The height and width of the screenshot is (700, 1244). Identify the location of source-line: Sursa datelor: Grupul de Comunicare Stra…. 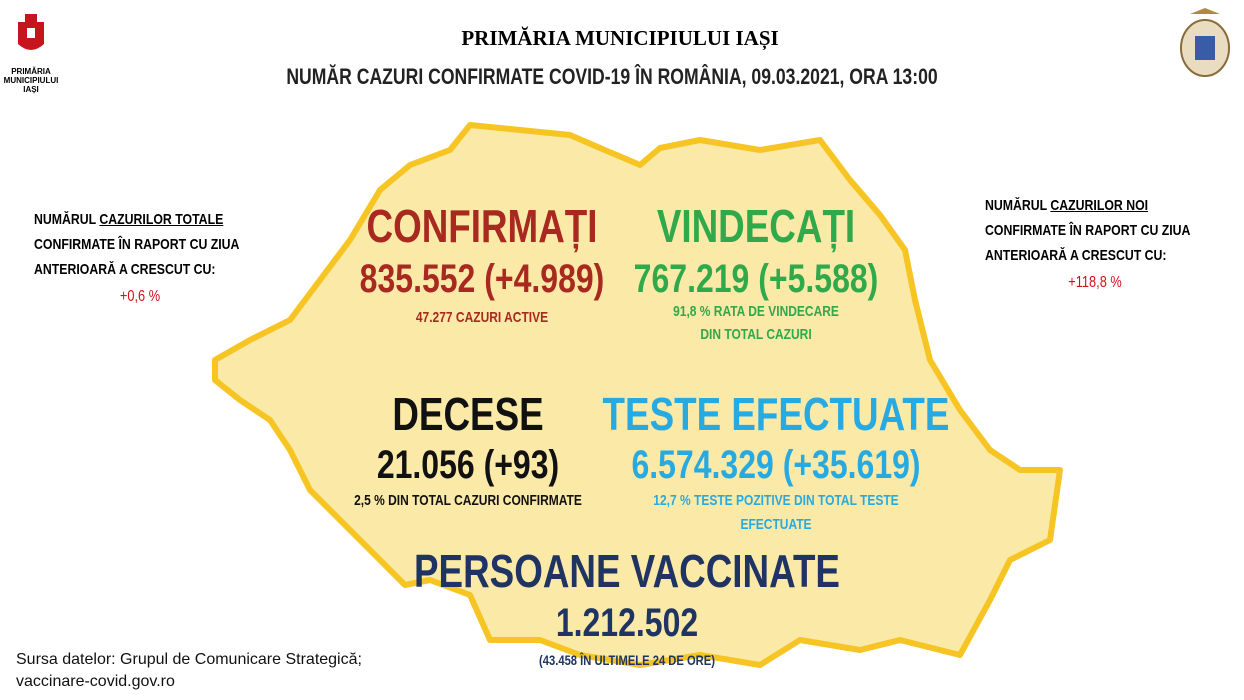
(189, 659).